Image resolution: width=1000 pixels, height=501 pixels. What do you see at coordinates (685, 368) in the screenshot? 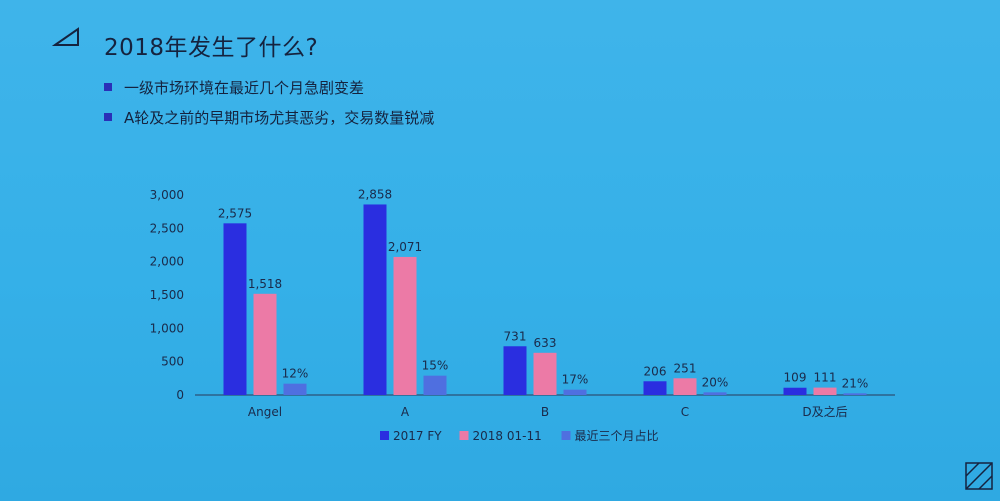
I see `data-label: 251` at bounding box center [685, 368].